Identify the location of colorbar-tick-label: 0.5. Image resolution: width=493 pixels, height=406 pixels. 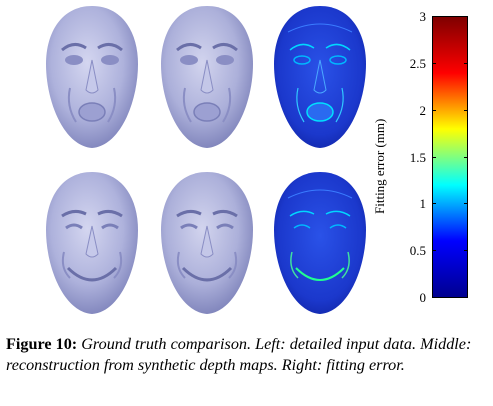
(417, 251).